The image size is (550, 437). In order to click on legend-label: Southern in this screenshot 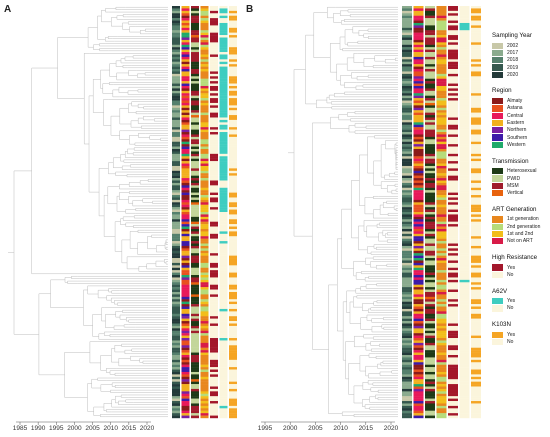, I will do `click(517, 137)`.